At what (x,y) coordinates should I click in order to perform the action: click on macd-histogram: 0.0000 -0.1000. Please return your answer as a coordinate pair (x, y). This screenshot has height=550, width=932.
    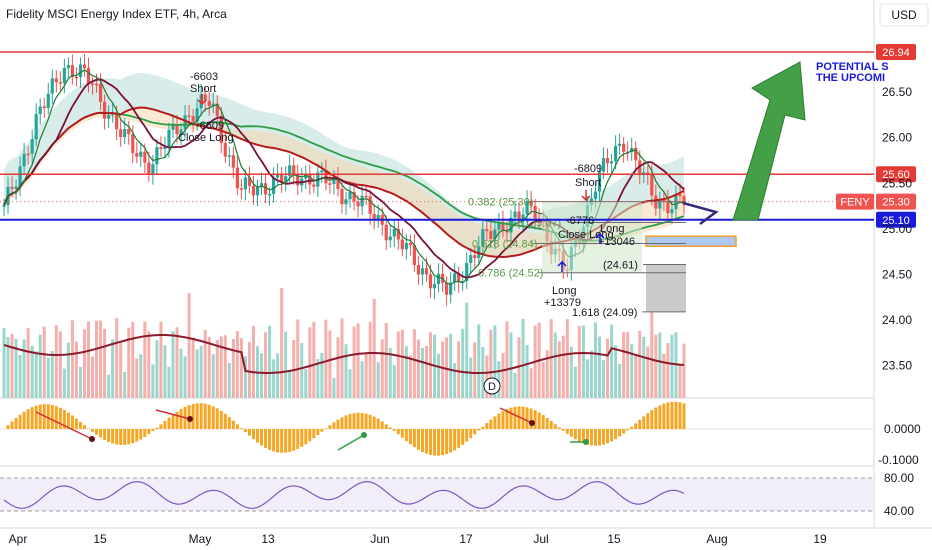
    Looking at the image, I should click on (460, 434).